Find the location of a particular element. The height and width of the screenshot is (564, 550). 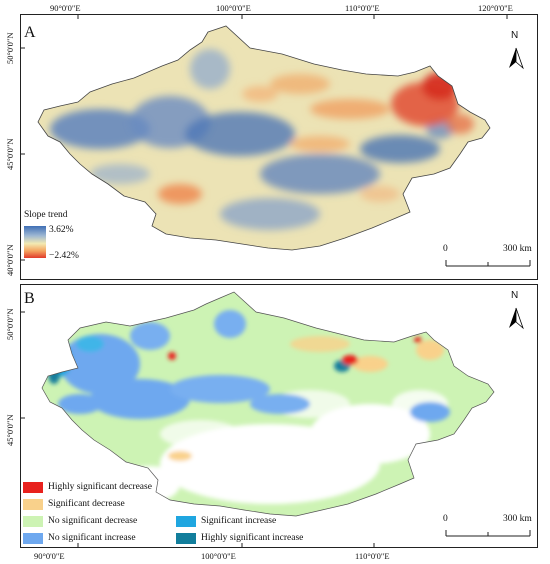

legend-label-significant-decrease: Significant decrease is located at coordinates (86, 504).